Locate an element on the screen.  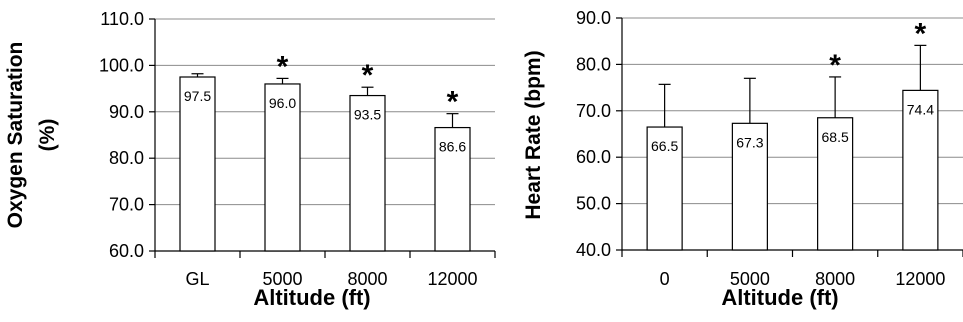
y-tick-label: 50.0 is located at coordinates (593, 204).